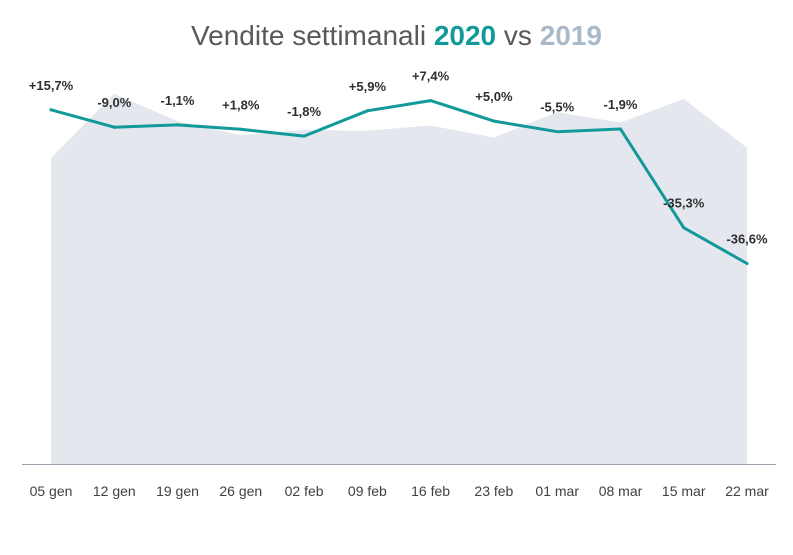 This screenshot has width=793, height=555. Describe the element at coordinates (368, 86) in the screenshot. I see `data-label: +5,9%` at that location.